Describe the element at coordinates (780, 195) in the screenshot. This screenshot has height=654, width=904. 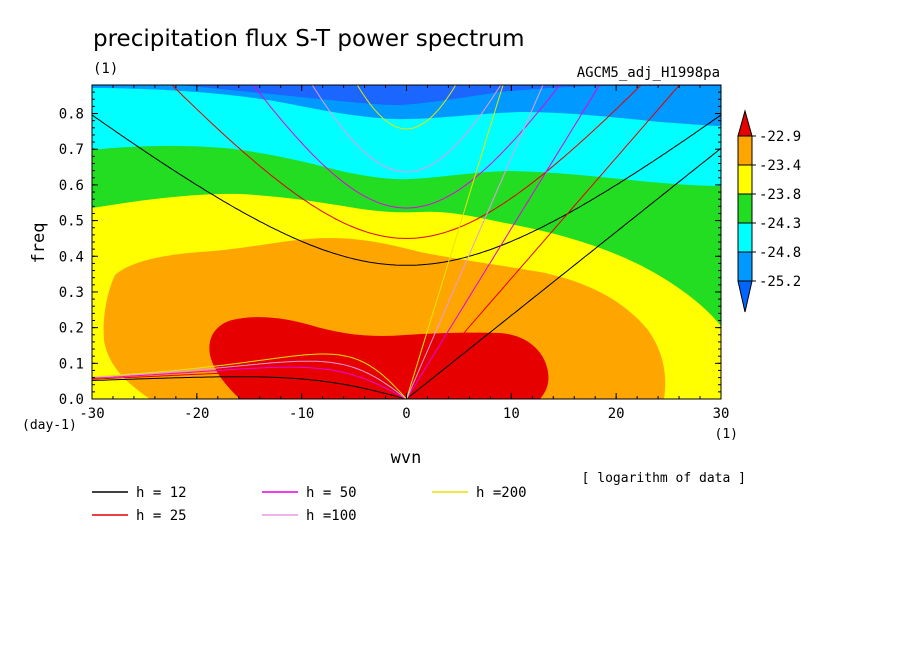
I see `colorbar-label: -23.8` at that location.